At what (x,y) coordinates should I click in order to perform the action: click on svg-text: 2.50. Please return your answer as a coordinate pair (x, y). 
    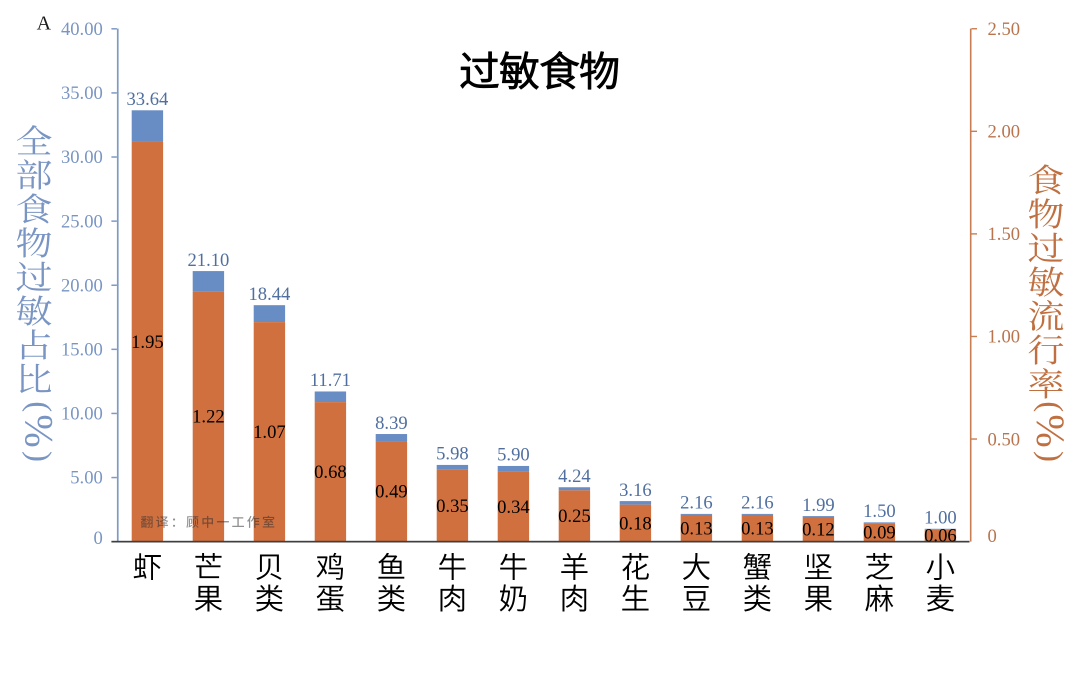
    Looking at the image, I should click on (1004, 29).